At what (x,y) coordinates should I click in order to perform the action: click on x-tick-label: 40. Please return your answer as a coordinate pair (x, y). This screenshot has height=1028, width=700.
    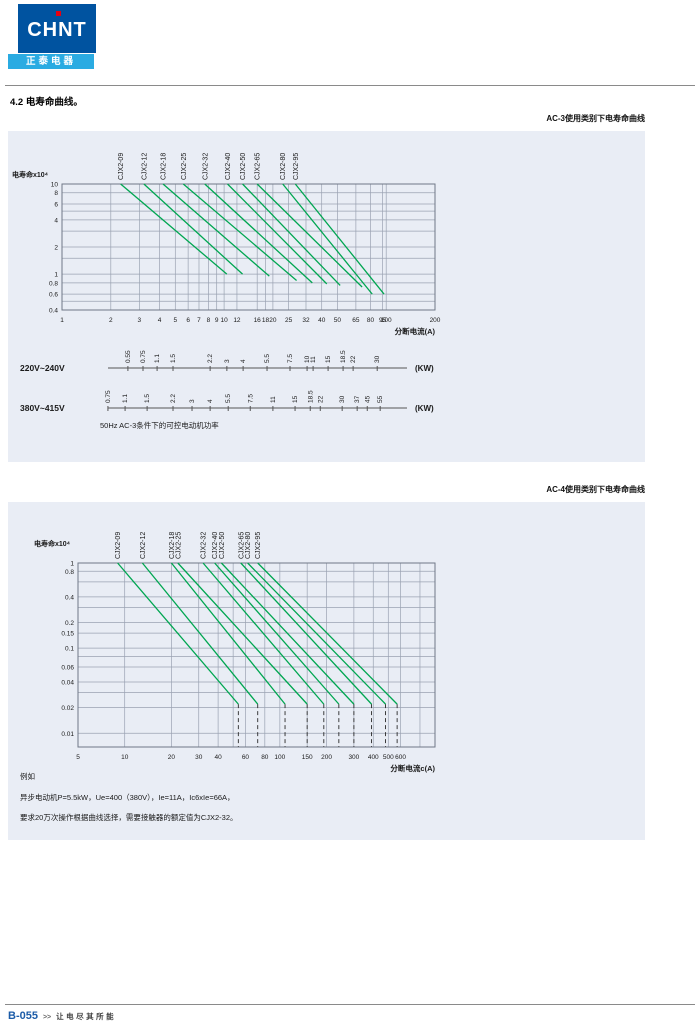
    Looking at the image, I should click on (218, 757).